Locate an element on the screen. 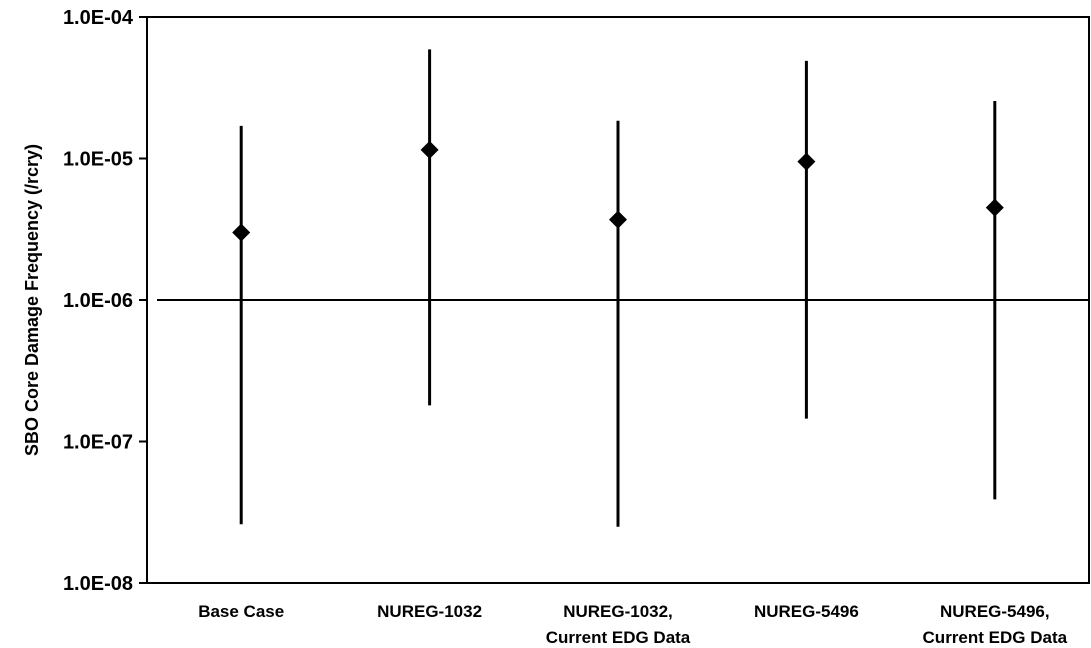 The image size is (1091, 648). y-tick-label: 1.0E-06 is located at coordinates (98, 301).